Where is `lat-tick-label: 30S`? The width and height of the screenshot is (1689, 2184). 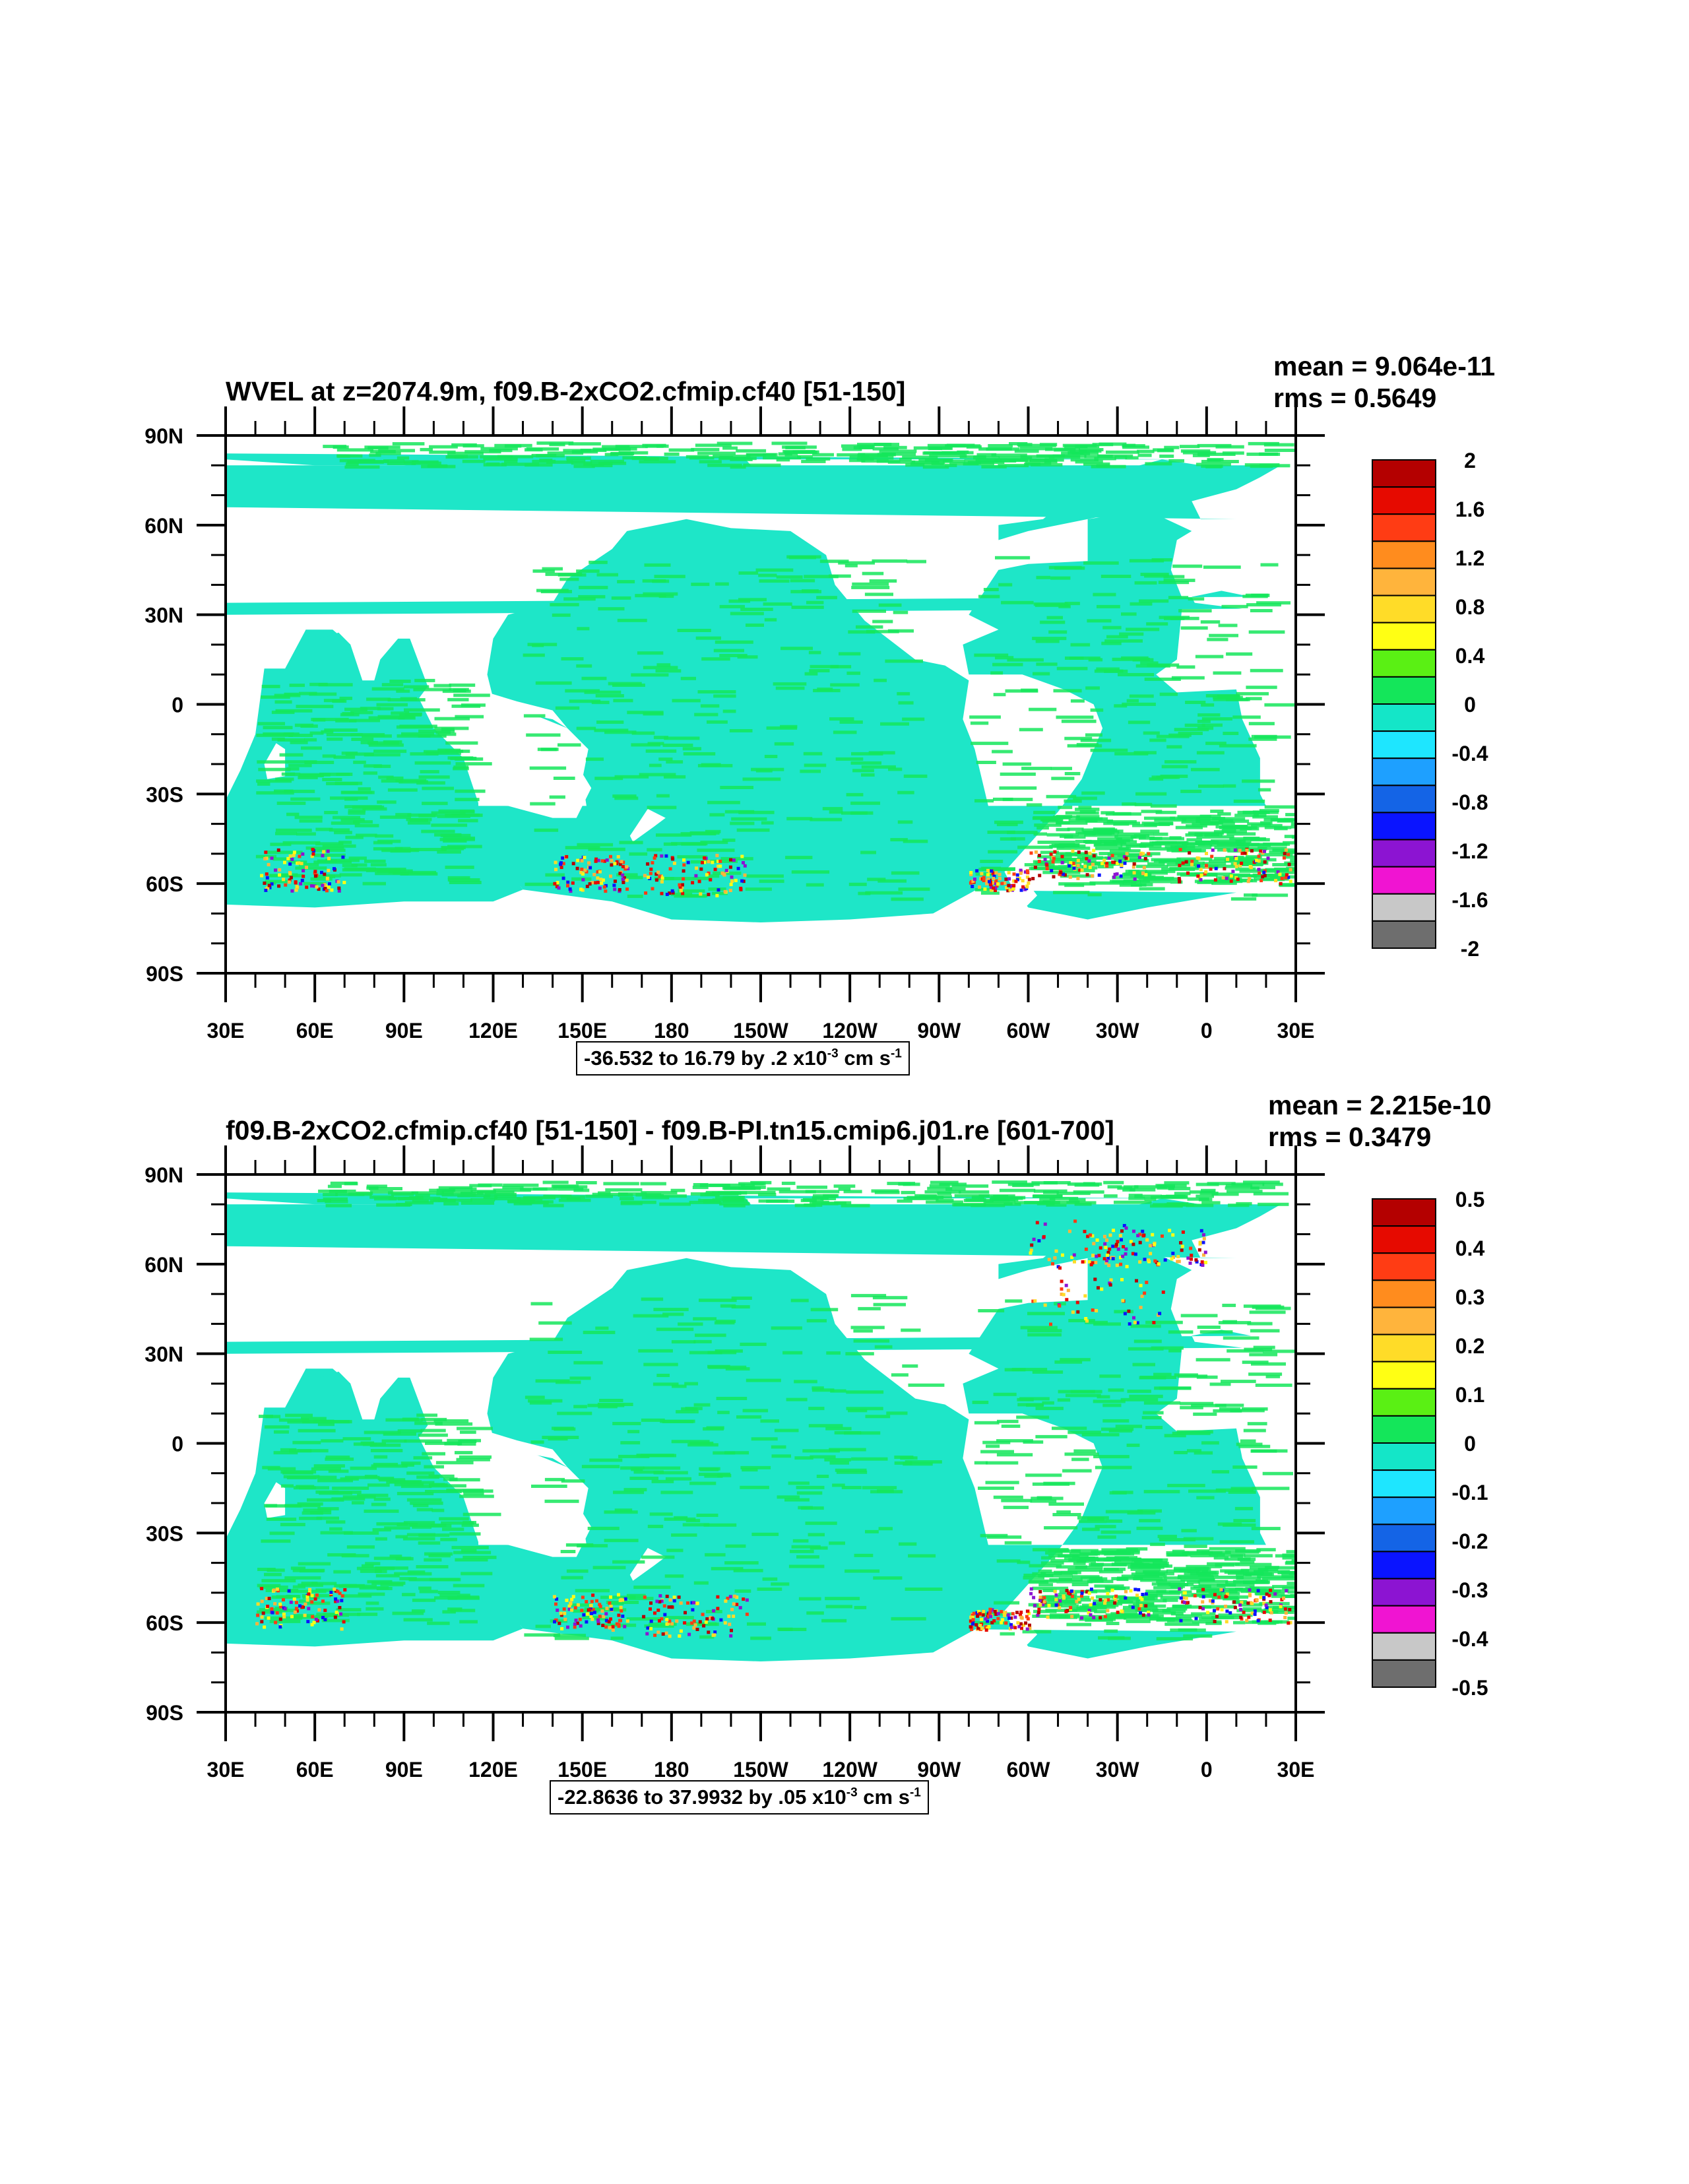 lat-tick-label: 30S is located at coordinates (164, 794).